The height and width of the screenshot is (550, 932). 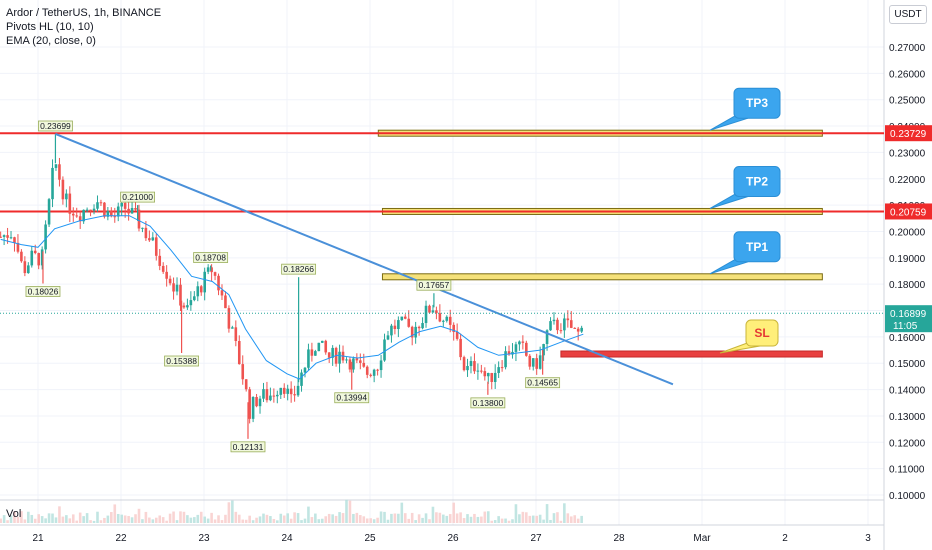 What do you see at coordinates (50, 27) in the screenshot?
I see `pivots-indicator-label: Pivots HL (10, 10)` at bounding box center [50, 27].